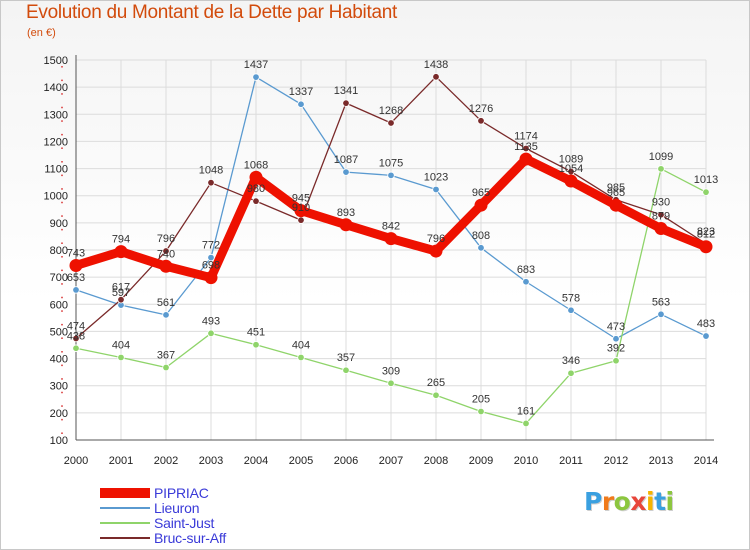 The image size is (750, 550). Describe the element at coordinates (436, 461) in the screenshot. I see `x-tick-label: 2008` at that location.